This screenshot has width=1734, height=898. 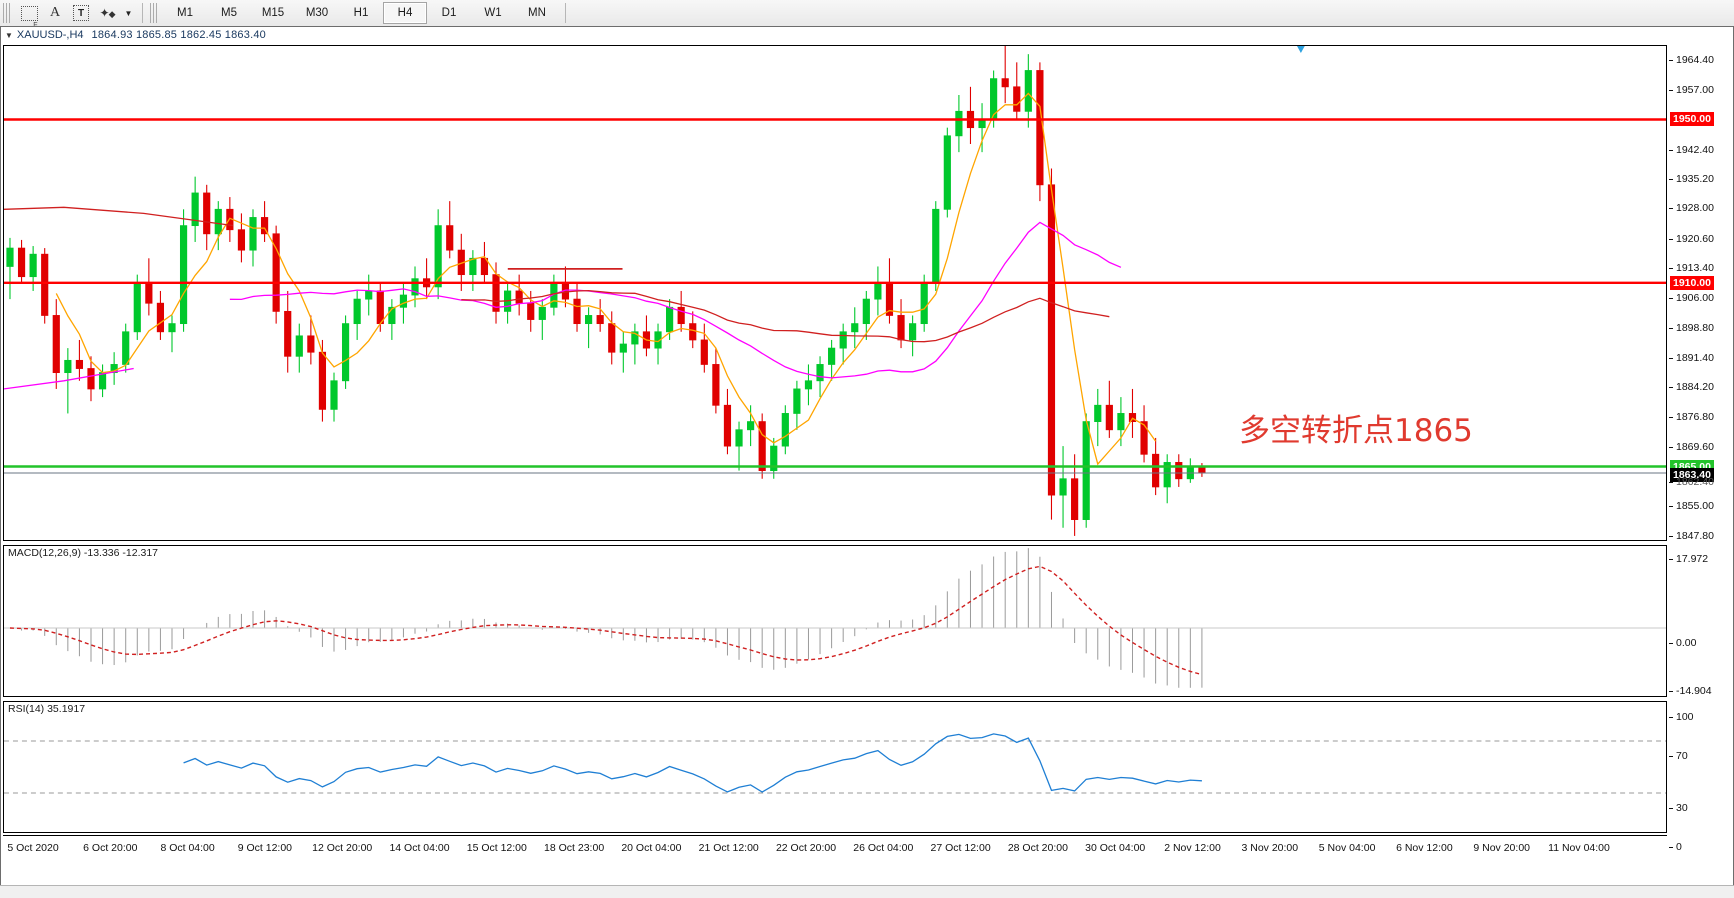 What do you see at coordinates (1691, 482) in the screenshot?
I see `price-tick: 1862.40` at bounding box center [1691, 482].